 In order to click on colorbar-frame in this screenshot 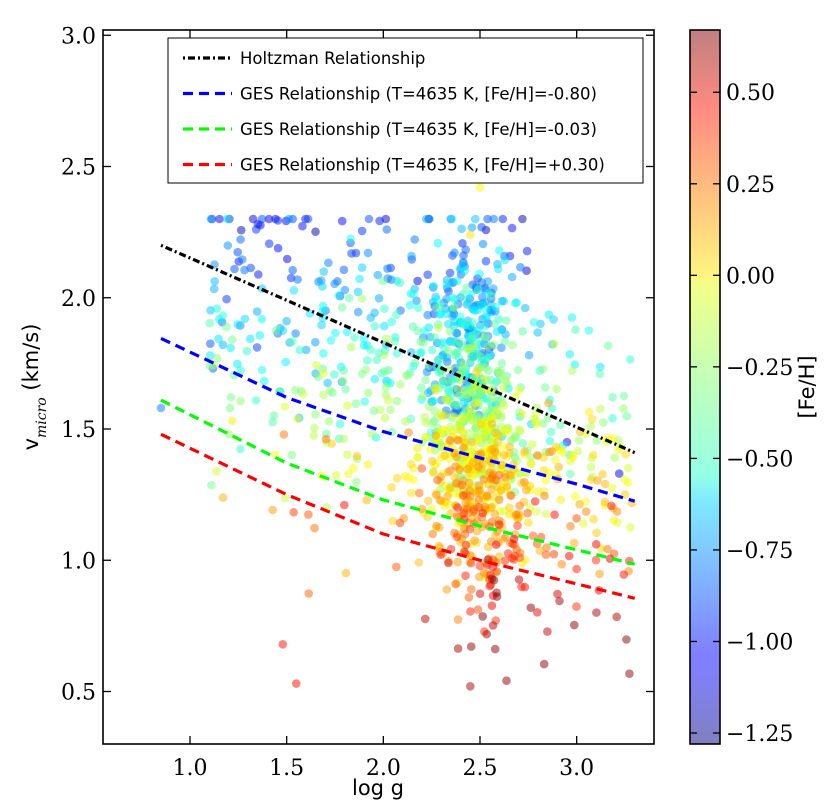, I will do `click(705, 387)`.